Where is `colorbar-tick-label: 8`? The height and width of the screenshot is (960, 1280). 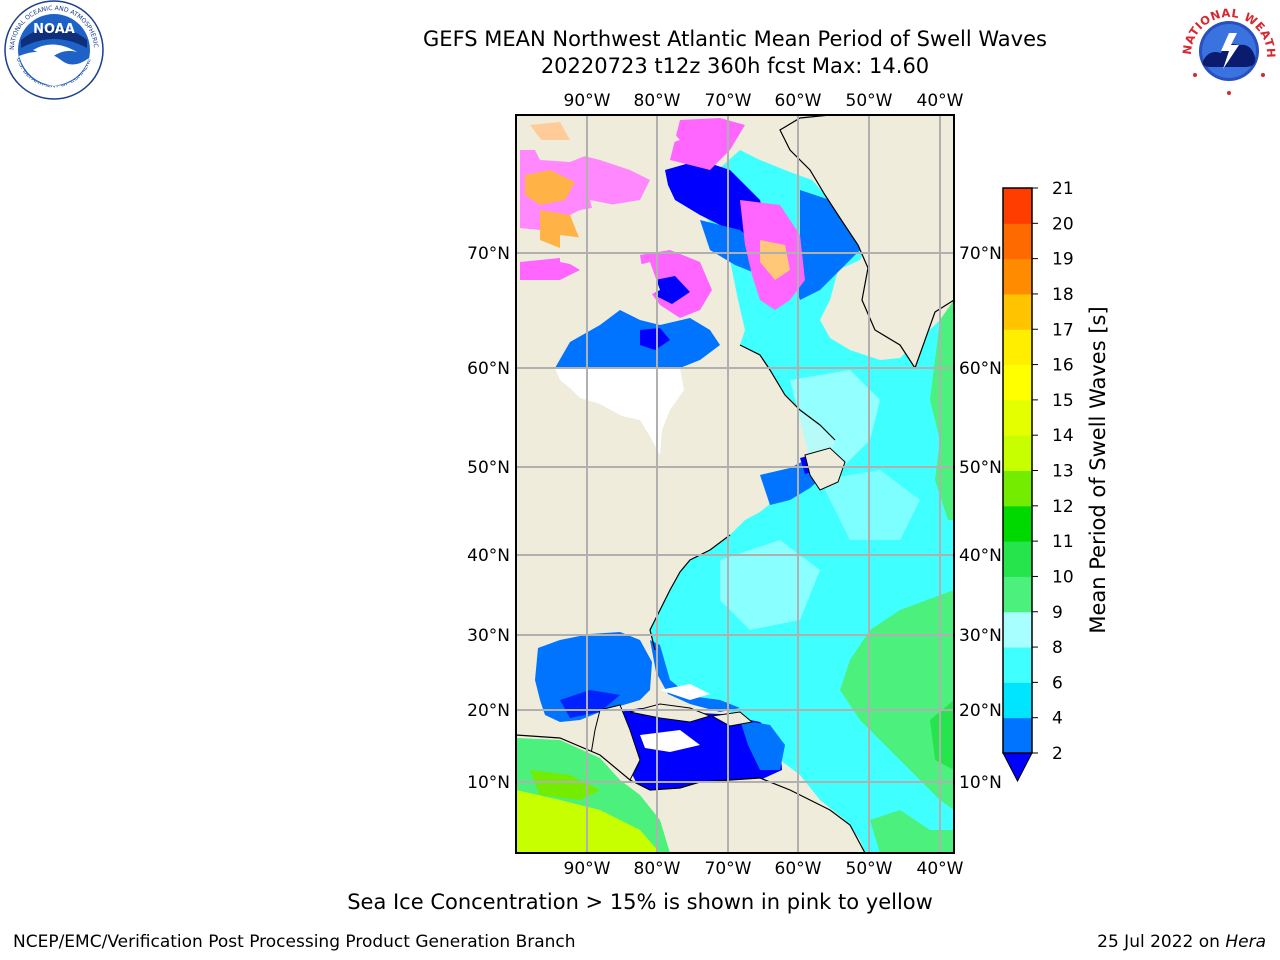 colorbar-tick-label: 8 is located at coordinates (1057, 648).